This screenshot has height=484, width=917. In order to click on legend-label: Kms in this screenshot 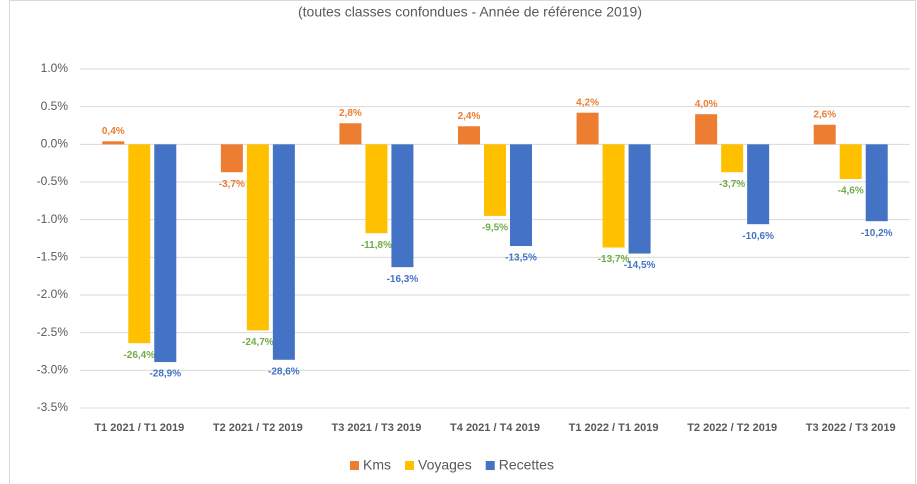, I will do `click(377, 465)`.